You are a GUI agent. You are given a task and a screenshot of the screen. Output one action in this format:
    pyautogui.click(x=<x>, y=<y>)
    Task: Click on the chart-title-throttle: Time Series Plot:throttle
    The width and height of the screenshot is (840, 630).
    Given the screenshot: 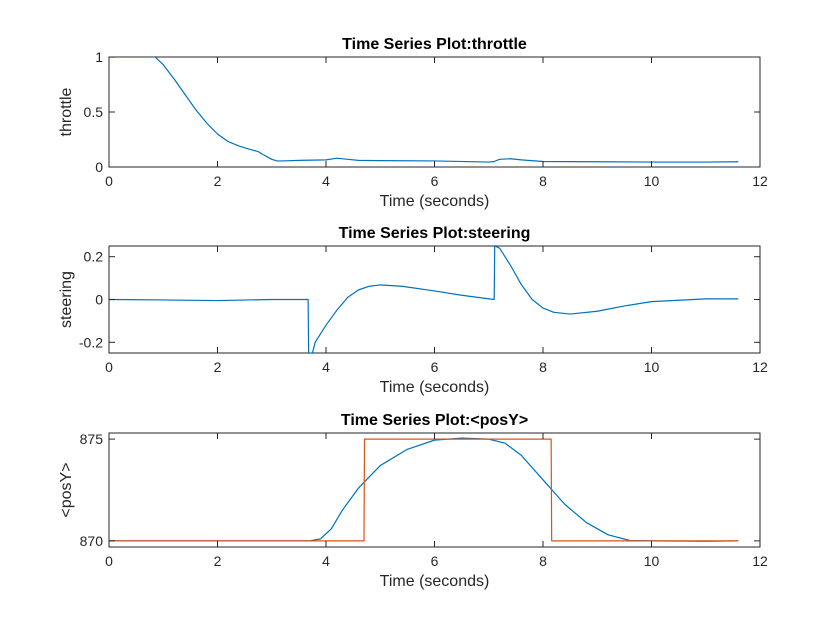 What is the action you would take?
    pyautogui.click(x=434, y=44)
    